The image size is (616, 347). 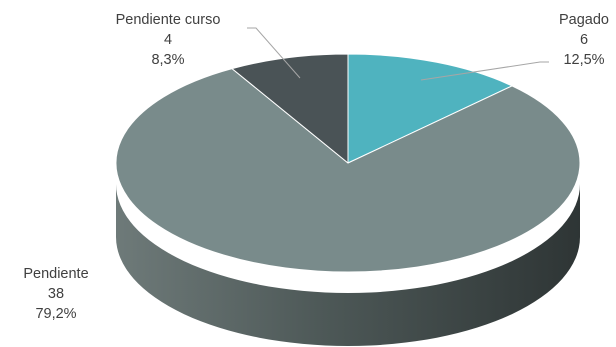 What do you see at coordinates (274, 53) in the screenshot?
I see `leader-line-pendiente-curso` at bounding box center [274, 53].